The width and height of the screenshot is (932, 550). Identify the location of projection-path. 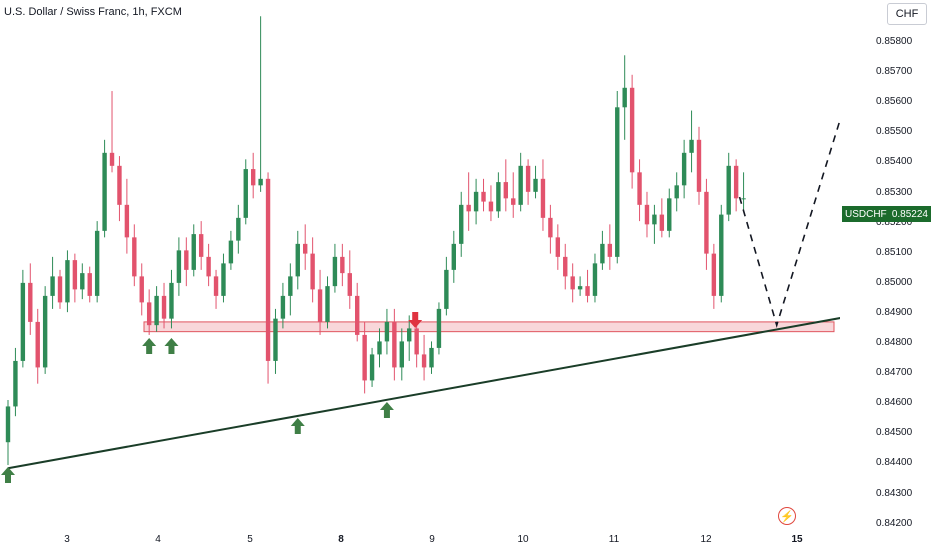
(789, 222).